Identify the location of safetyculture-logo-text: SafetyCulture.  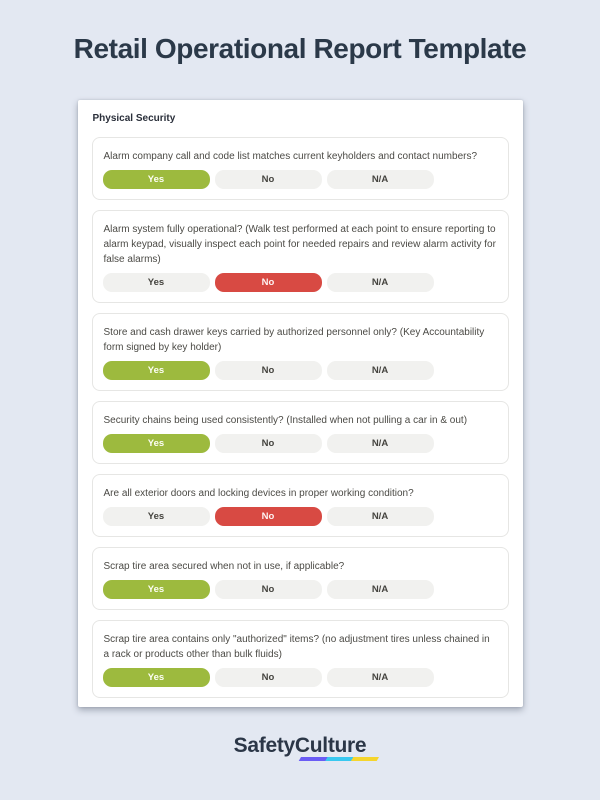
(300, 745).